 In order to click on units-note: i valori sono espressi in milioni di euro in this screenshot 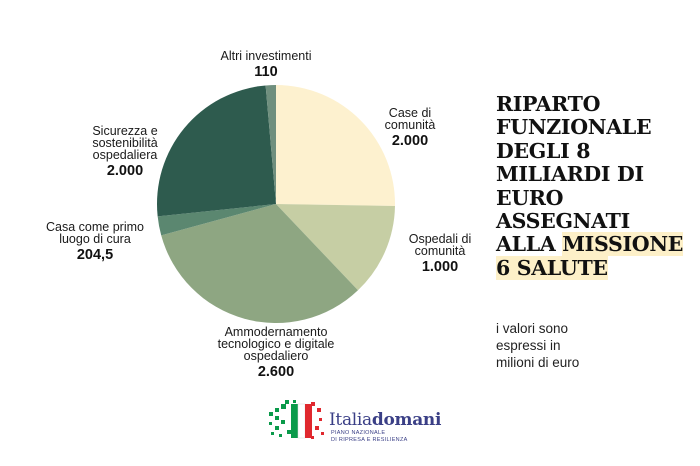, I will do `click(571, 345)`.